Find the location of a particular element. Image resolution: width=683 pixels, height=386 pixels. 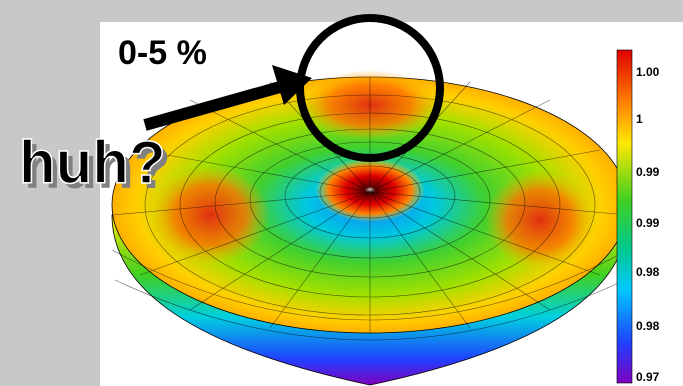

colorbar-label: 1 is located at coordinates (639, 119).